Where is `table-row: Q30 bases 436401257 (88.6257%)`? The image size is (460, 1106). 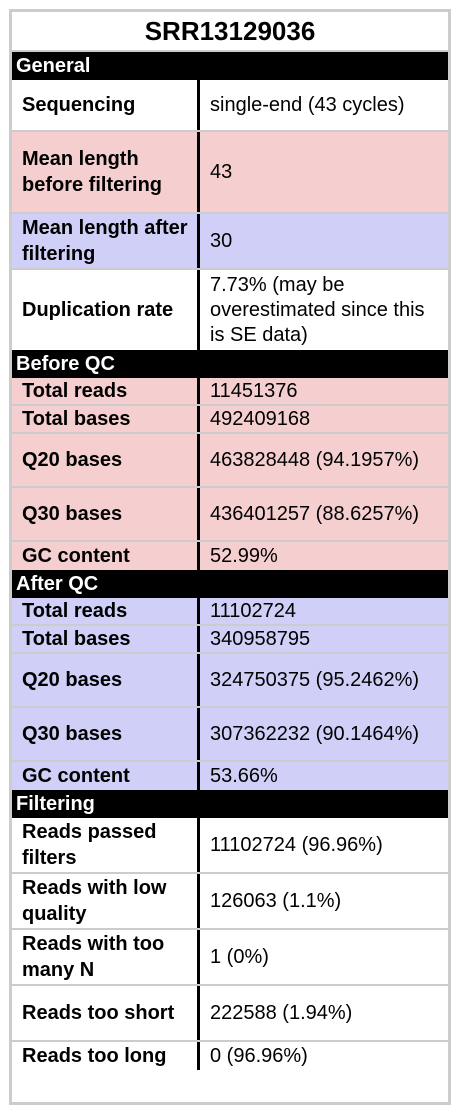 table-row: Q30 bases 436401257 (88.6257%) is located at coordinates (230, 515).